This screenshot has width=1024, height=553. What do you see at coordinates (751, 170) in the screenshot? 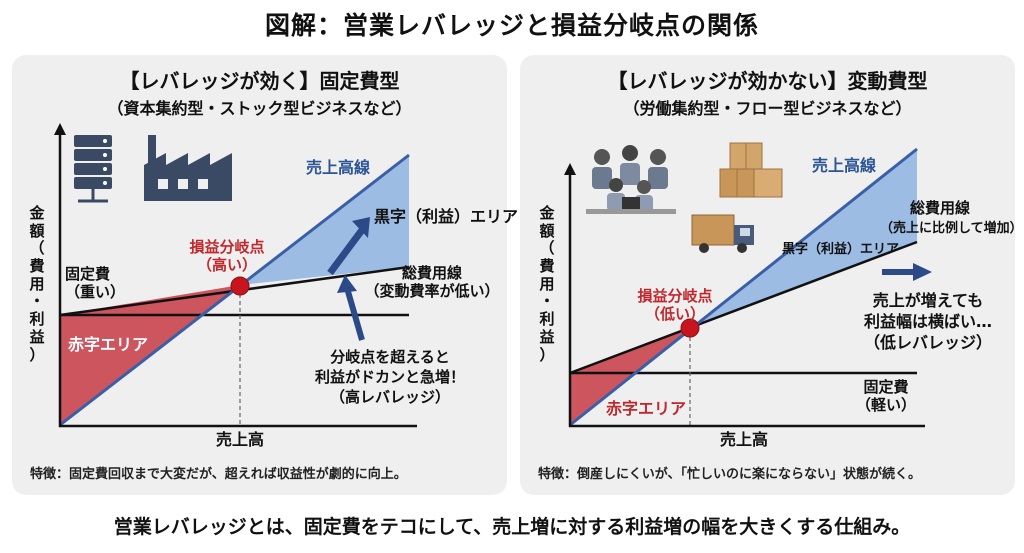
I see `boxes-icon` at bounding box center [751, 170].